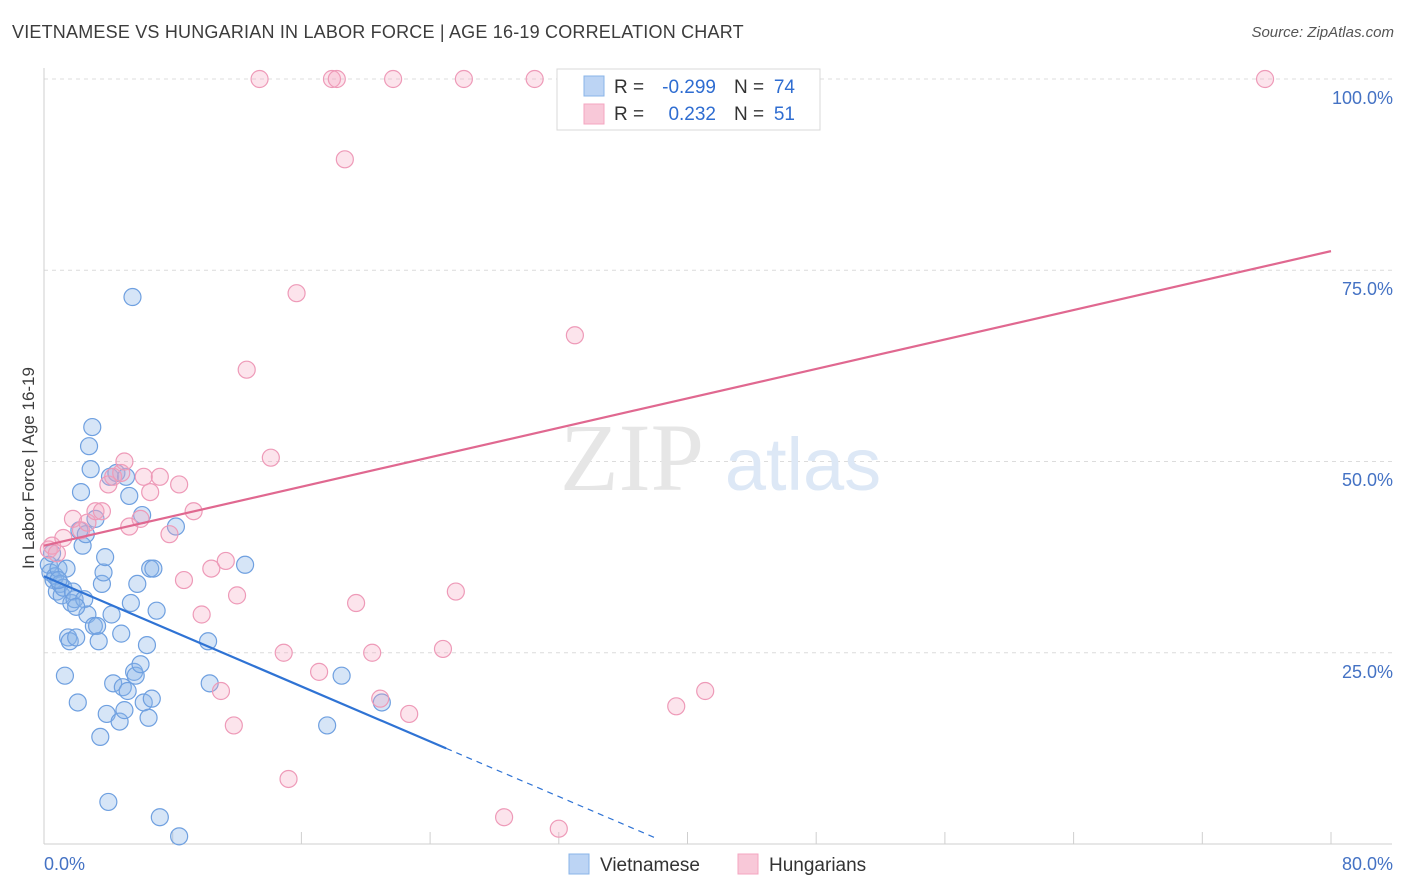 Image resolution: width=1406 pixels, height=892 pixels. What do you see at coordinates (748, 864) in the screenshot?
I see `bottom-legend-swatch-hungarians` at bounding box center [748, 864].